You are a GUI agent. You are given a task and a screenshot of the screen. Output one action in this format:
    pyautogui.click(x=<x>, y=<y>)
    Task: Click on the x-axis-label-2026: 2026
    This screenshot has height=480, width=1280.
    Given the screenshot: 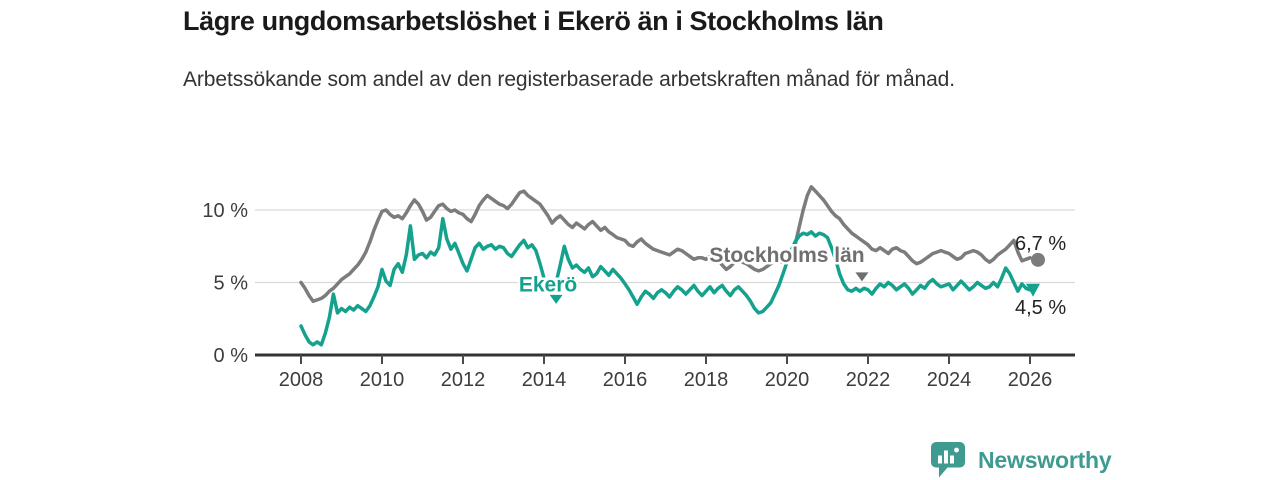 What is the action you would take?
    pyautogui.click(x=1030, y=380)
    